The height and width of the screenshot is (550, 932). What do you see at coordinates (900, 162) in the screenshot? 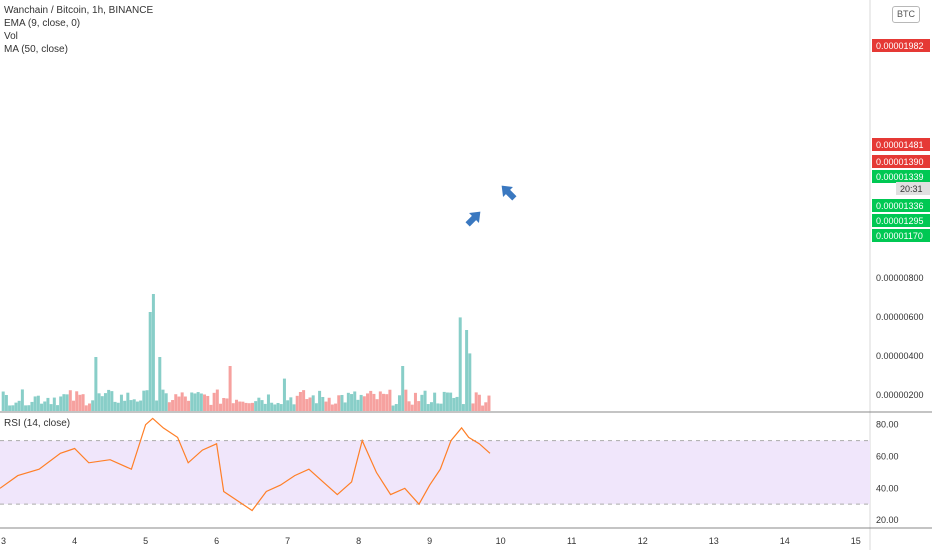
I see `price-tag-label: 0.00001390` at bounding box center [900, 162].